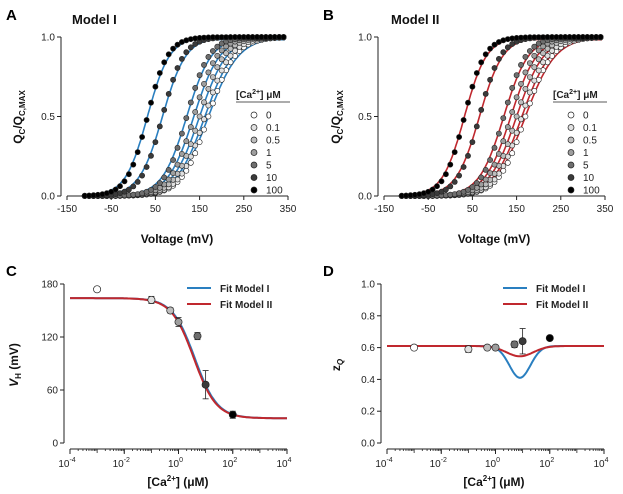 Image resolution: width=623 pixels, height=494 pixels. I want to click on panel-letter-c: C, so click(11, 271).